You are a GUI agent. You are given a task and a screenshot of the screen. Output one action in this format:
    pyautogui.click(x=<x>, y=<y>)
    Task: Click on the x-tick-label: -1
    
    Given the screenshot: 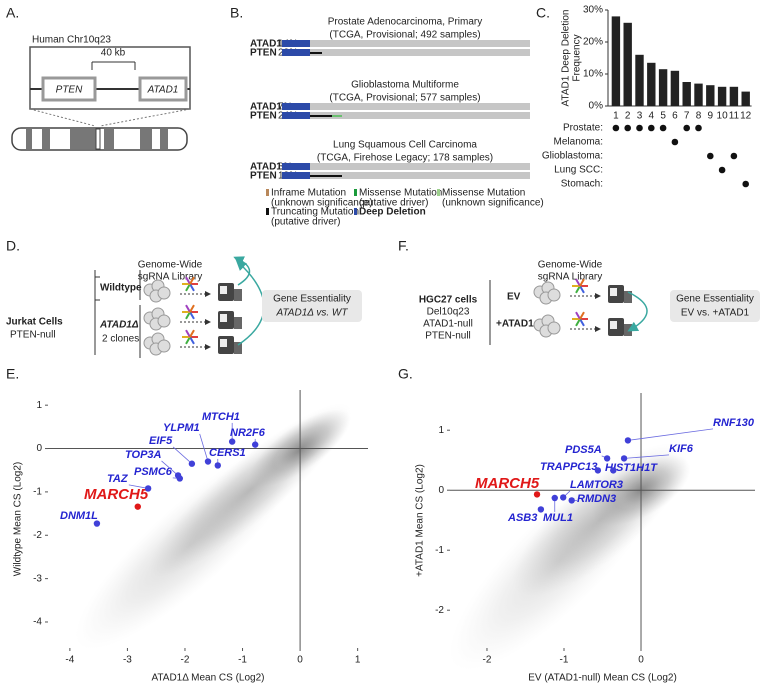 What is the action you would take?
    pyautogui.click(x=242, y=660)
    